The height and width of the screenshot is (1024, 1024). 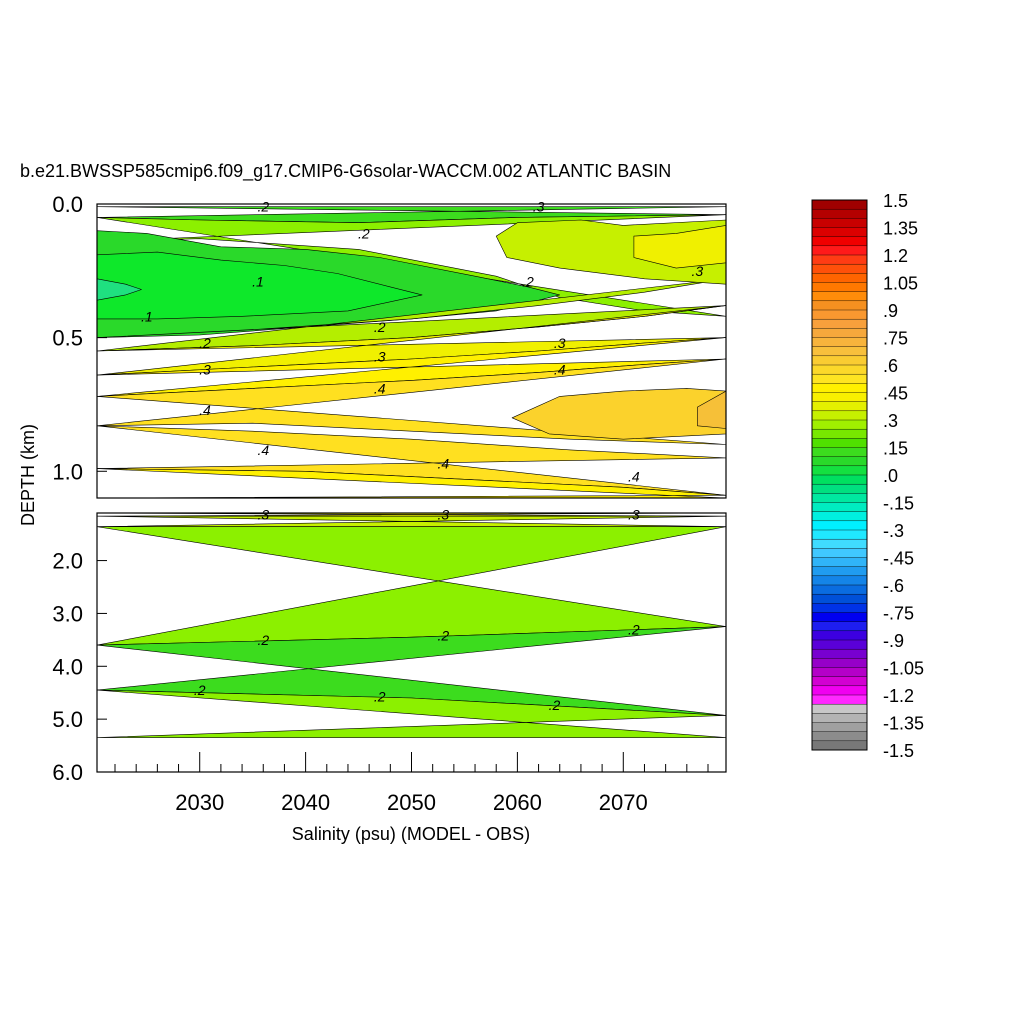 I want to click on colorbar-label: -.6, so click(x=893, y=586).